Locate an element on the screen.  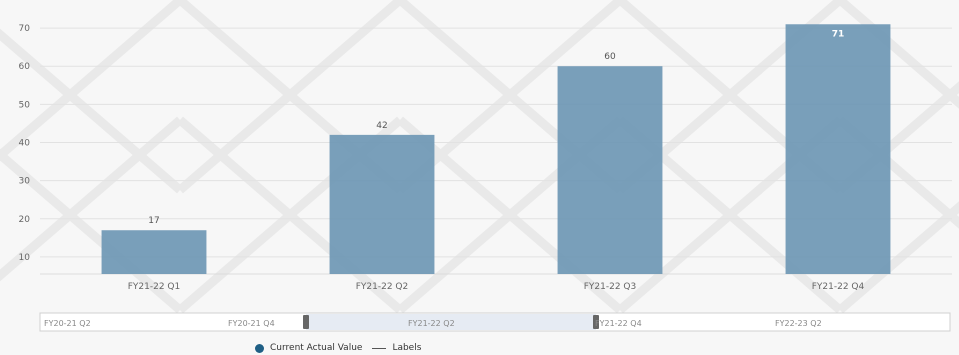
y-tick-label: 20 is located at coordinates (25, 220).